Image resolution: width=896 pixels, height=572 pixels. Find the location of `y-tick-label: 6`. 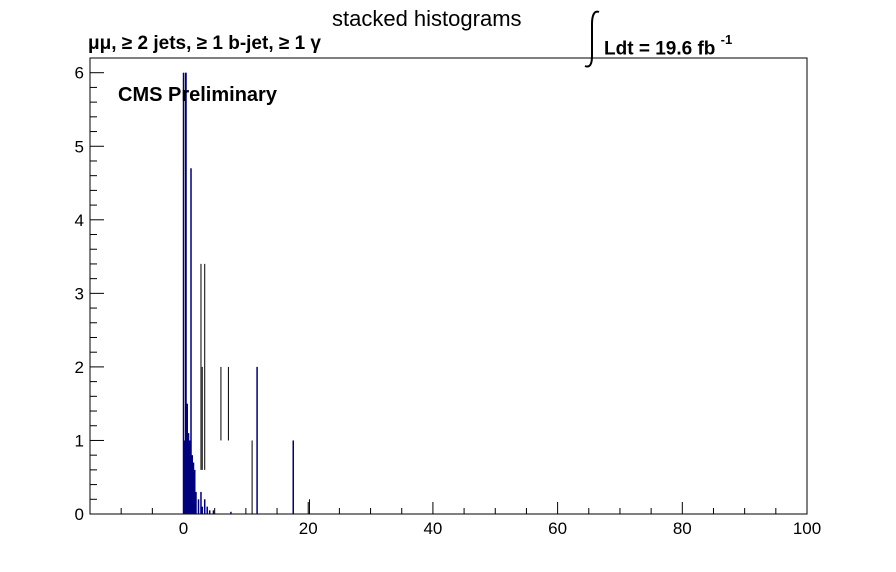

y-tick-label: 6 is located at coordinates (79, 73).